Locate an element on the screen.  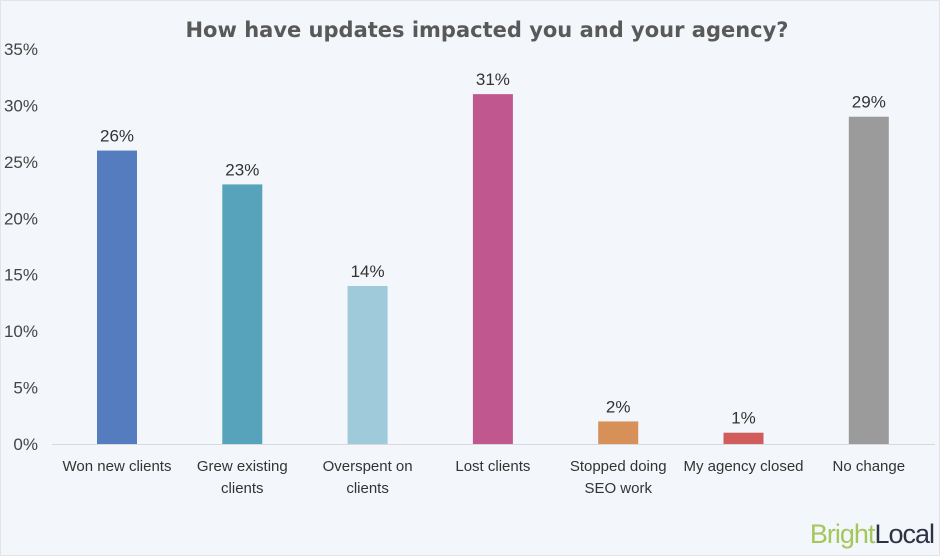
x-category-label: Lost clients is located at coordinates (492, 466).